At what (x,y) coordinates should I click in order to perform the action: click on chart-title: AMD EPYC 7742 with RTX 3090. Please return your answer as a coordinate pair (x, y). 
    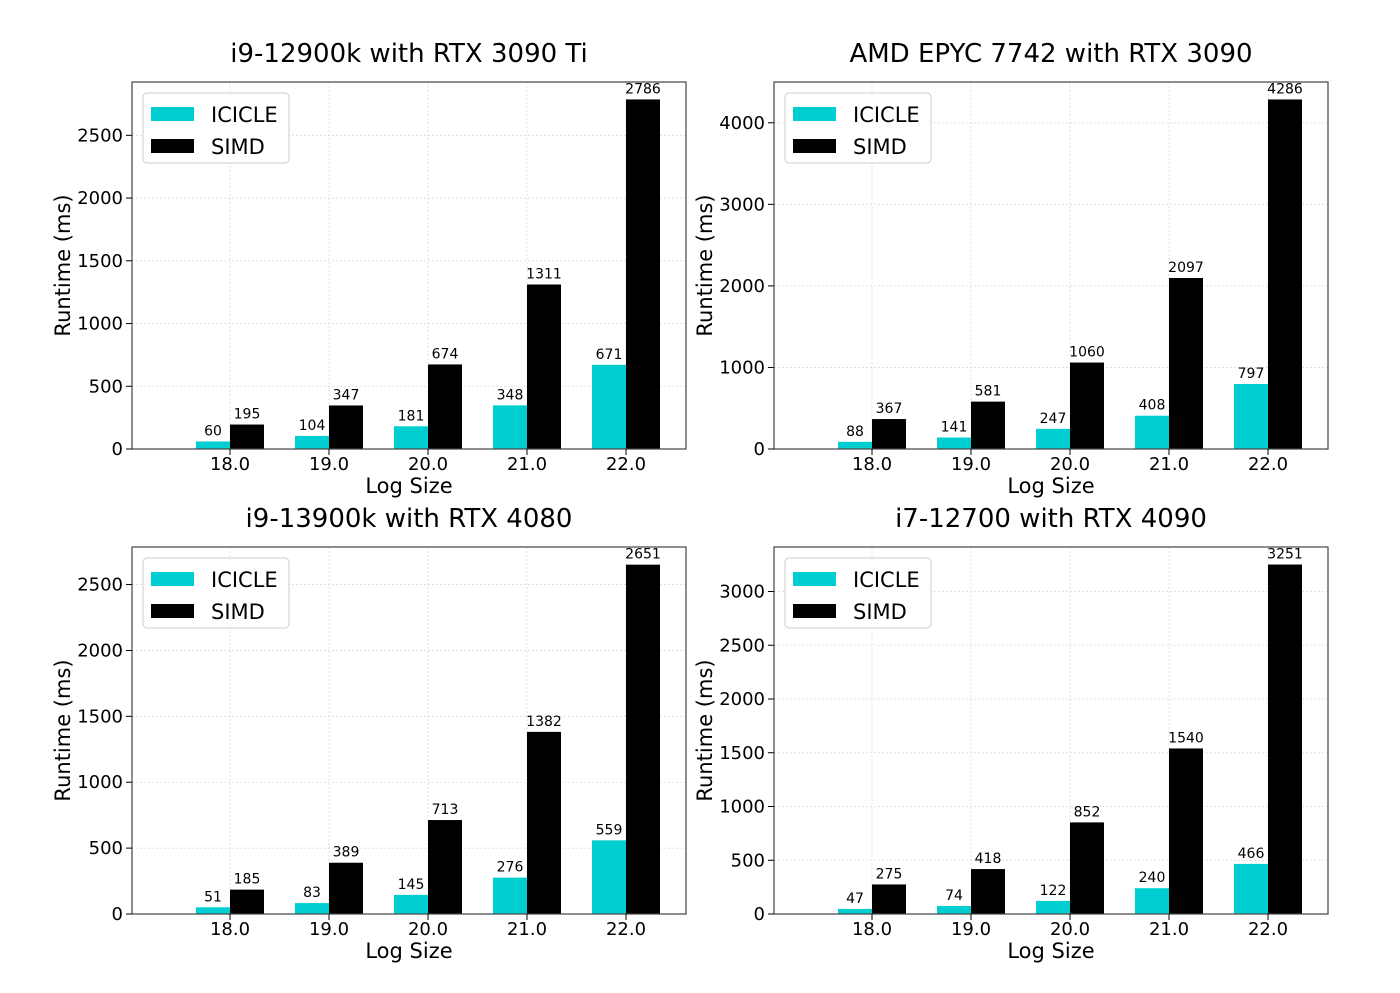
    Looking at the image, I should click on (1050, 54).